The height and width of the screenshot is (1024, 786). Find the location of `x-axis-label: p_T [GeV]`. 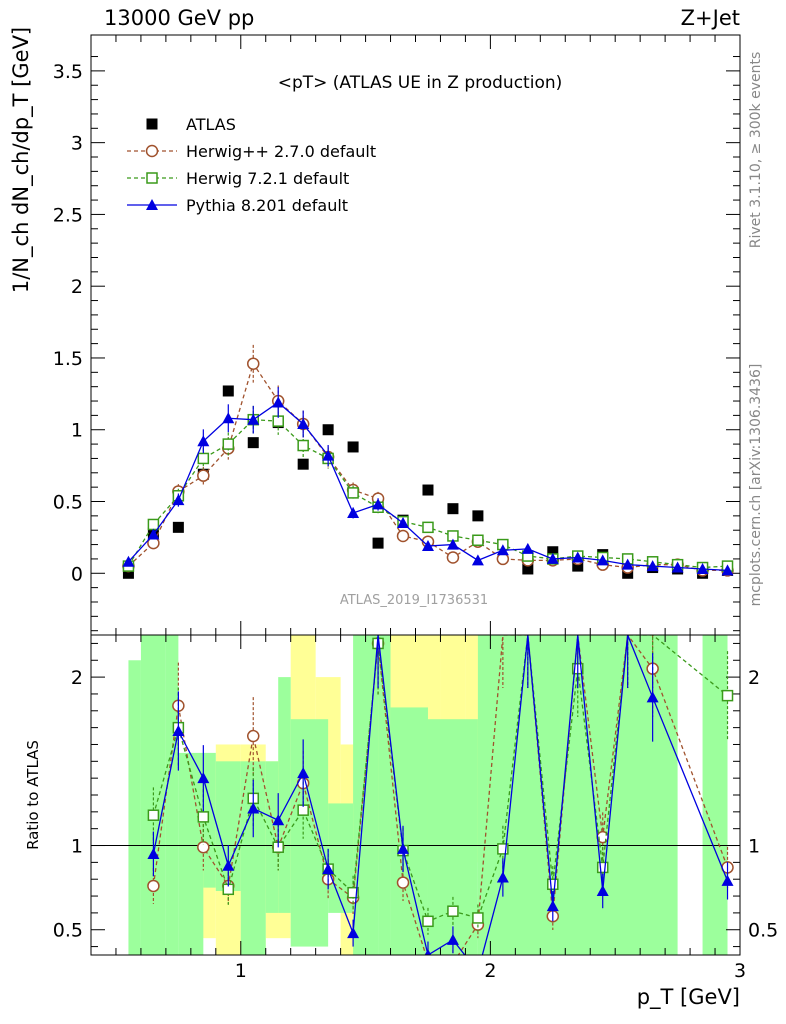

x-axis-label: p_T [GeV] is located at coordinates (688, 997).